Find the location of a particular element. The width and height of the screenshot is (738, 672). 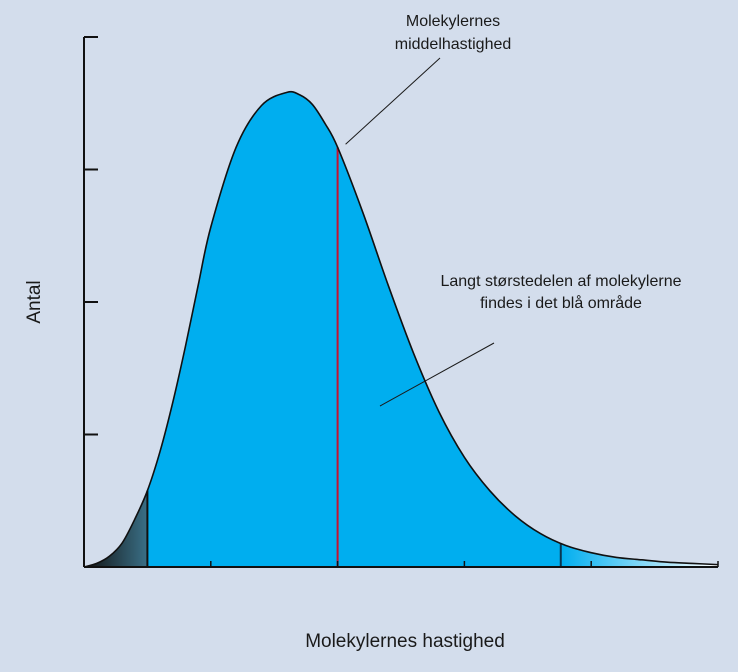

area-fill-low-speed is located at coordinates (116, 528).